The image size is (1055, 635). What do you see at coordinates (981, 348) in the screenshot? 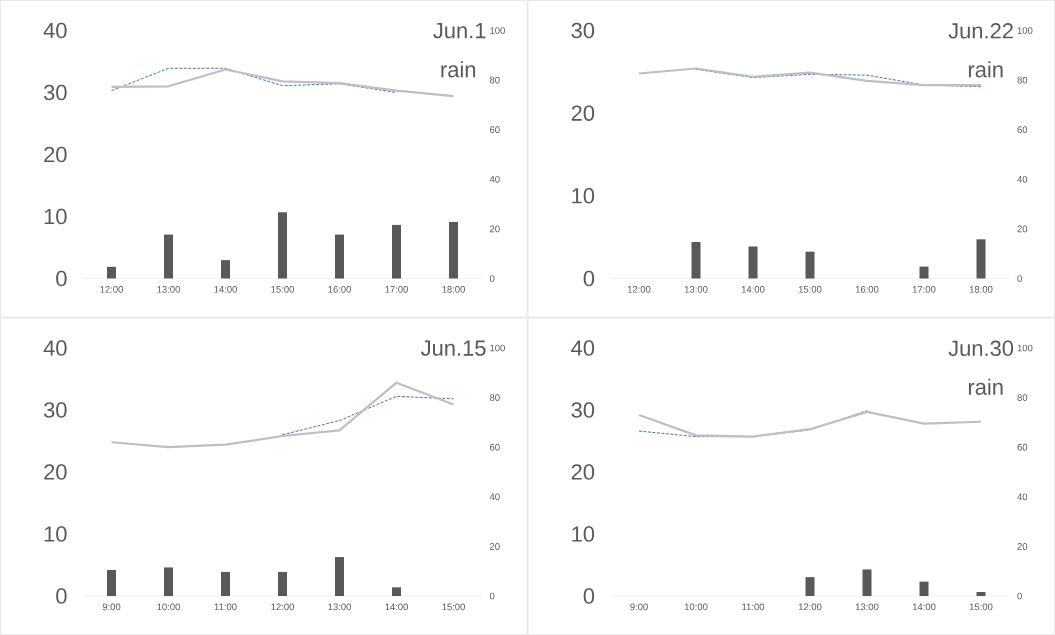
I see `chart-title: Jun.30` at bounding box center [981, 348].